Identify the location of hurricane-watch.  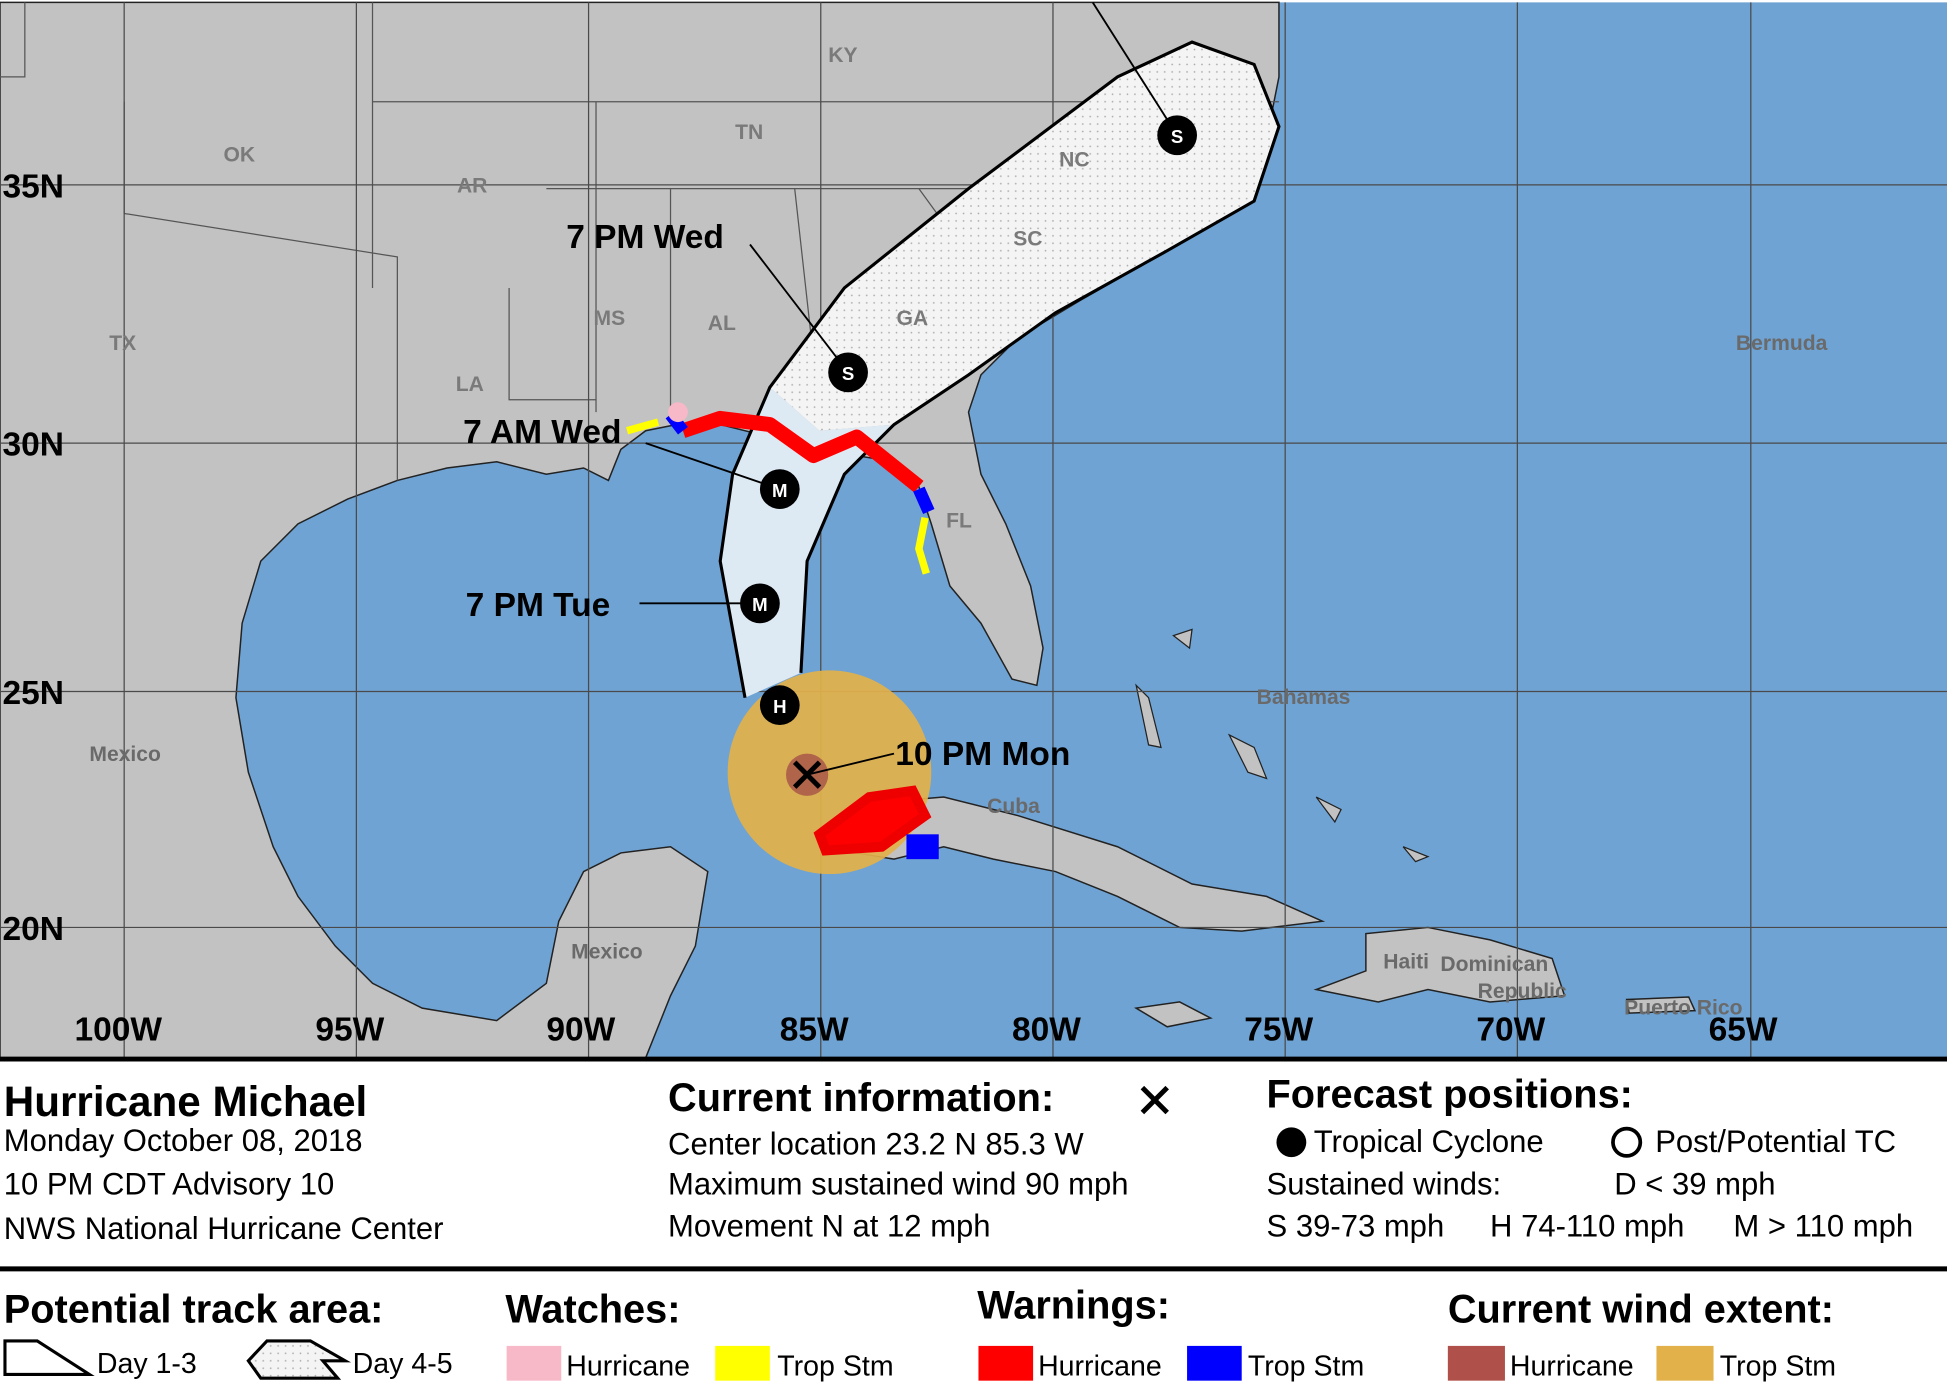
(678, 412).